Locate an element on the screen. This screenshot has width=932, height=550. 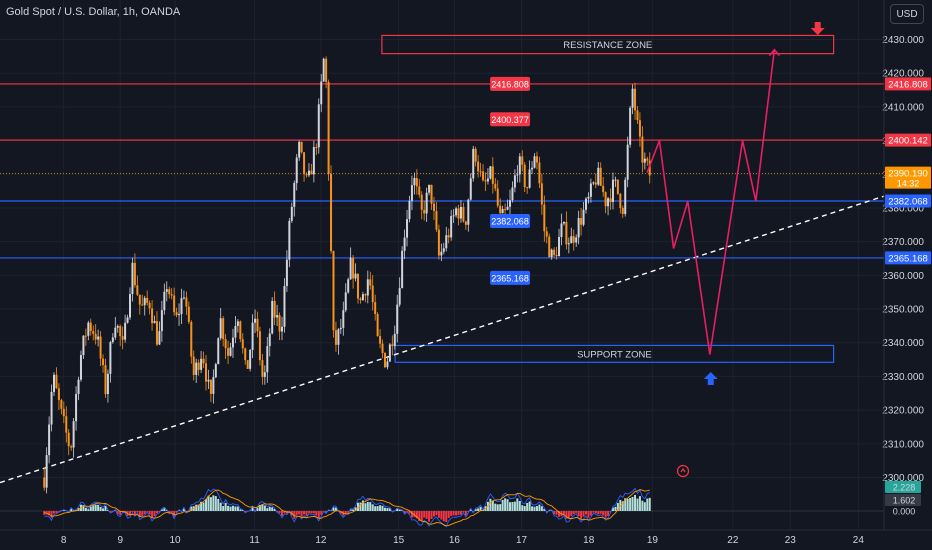
callout-label: 2400.377 is located at coordinates (510, 120).